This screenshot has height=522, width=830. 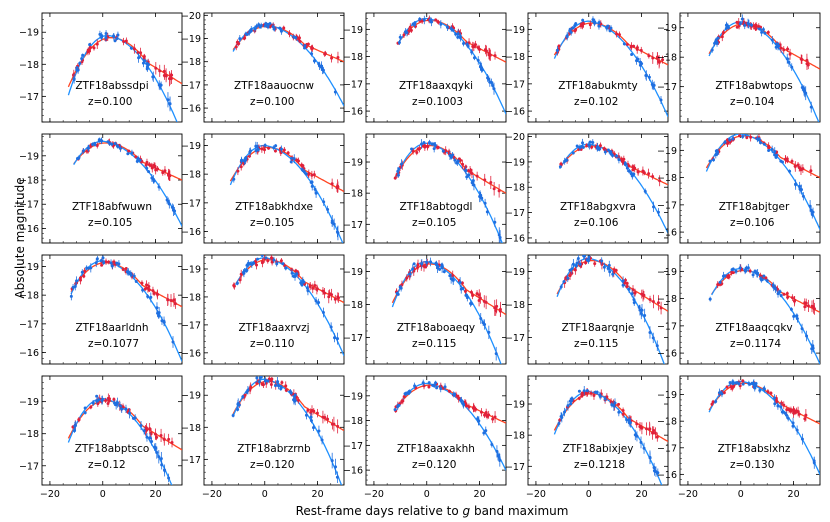 I want to click on x-tick-label: 0, so click(x=265, y=494).